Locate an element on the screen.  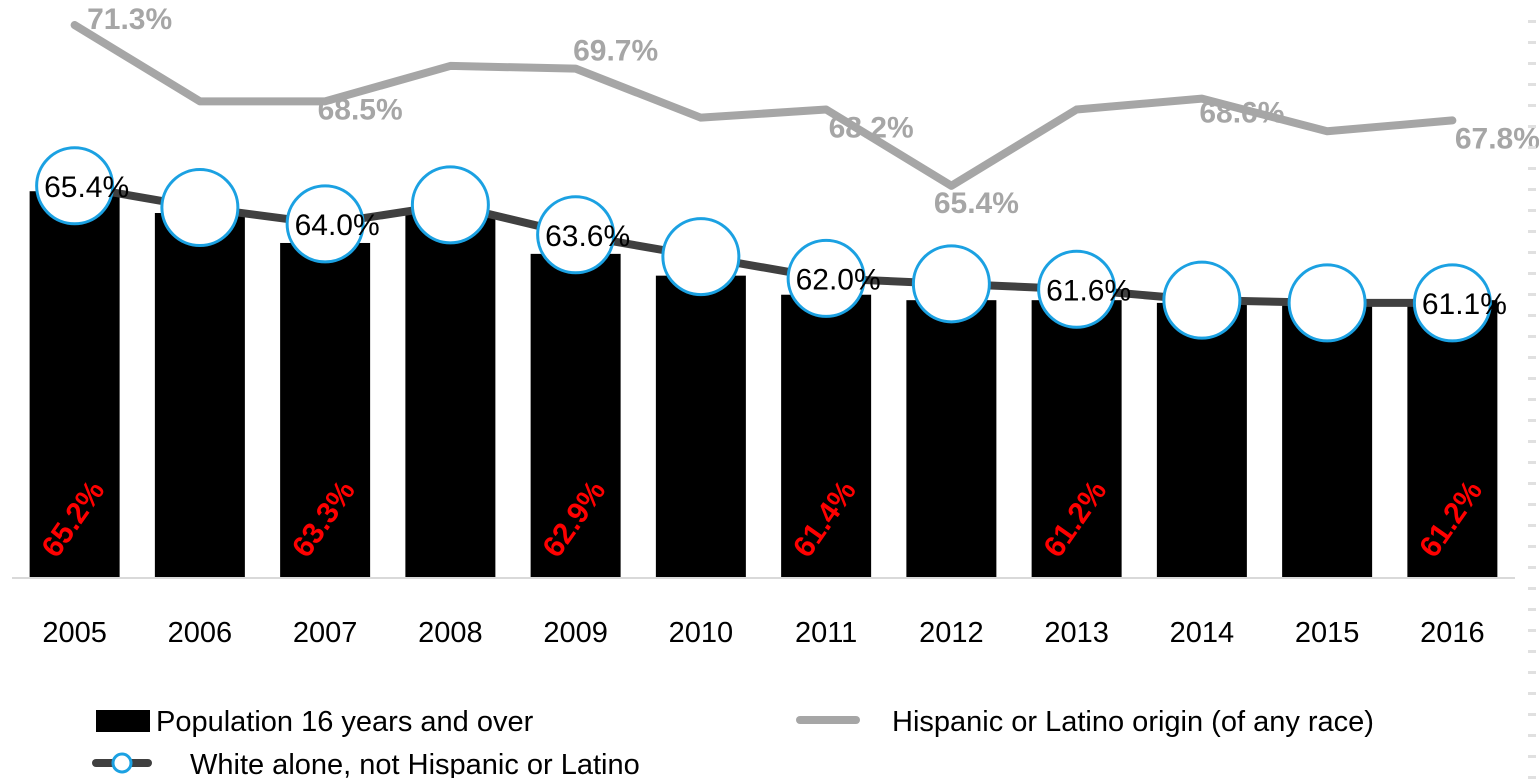
bar-2013 is located at coordinates (1076, 439).